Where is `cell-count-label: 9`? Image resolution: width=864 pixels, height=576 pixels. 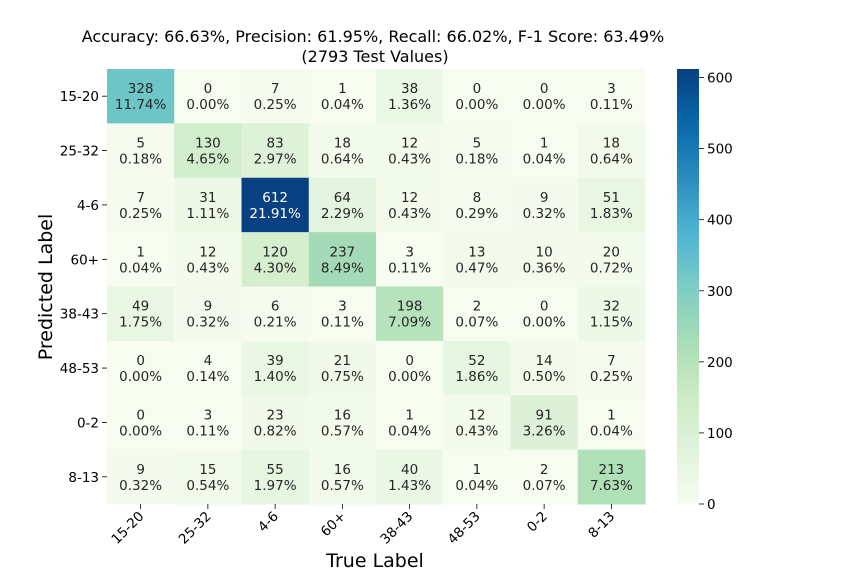
cell-count-label: 9 is located at coordinates (140, 470).